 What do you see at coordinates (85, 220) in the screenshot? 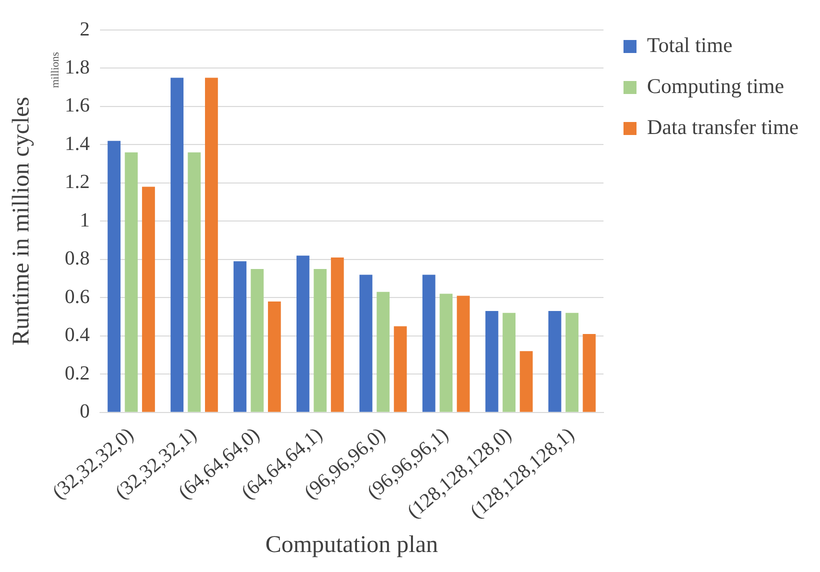
I see `y-tick-label: 1` at bounding box center [85, 220].